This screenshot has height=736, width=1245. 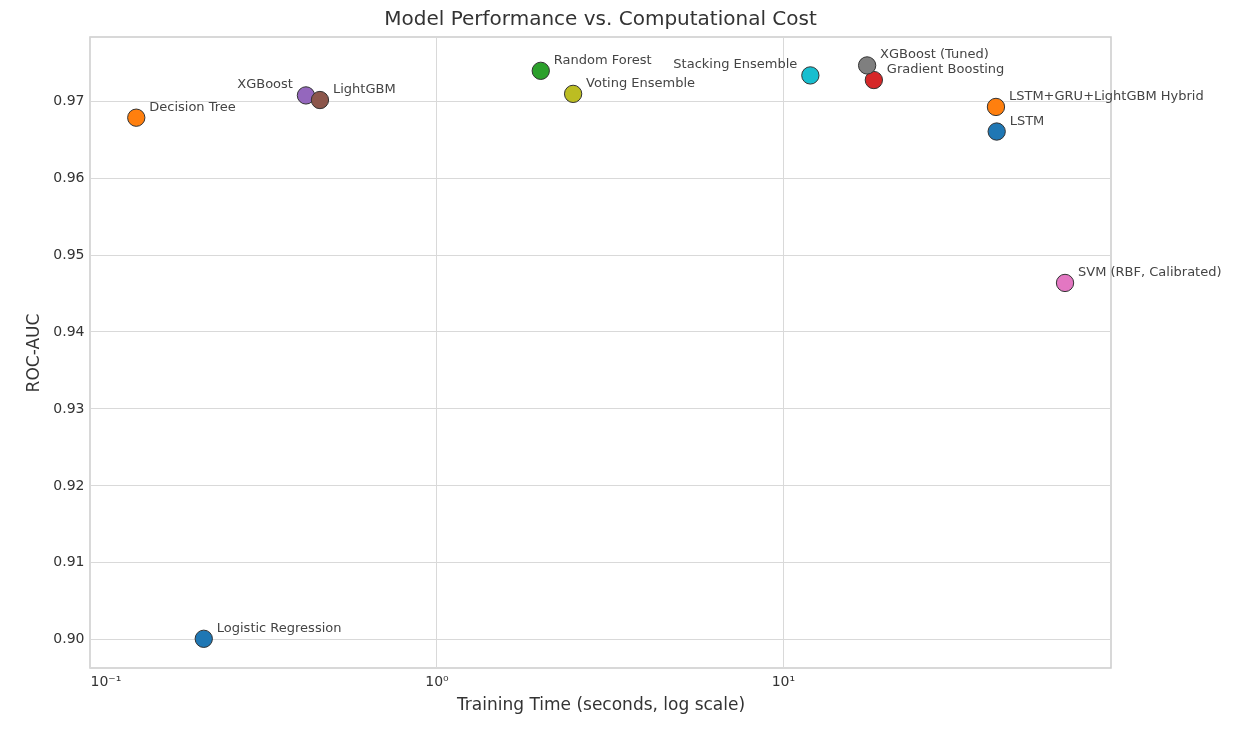 I want to click on series-label: Decision Tree, so click(x=192, y=106).